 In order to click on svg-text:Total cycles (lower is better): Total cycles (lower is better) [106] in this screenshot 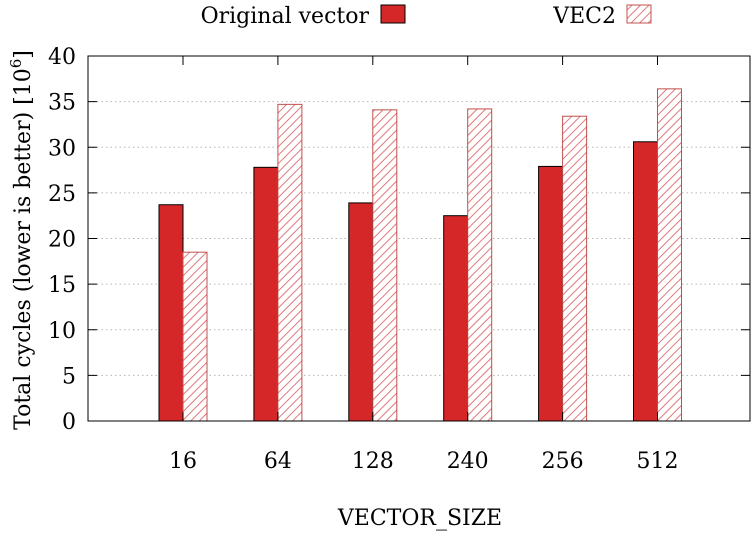, I will do `click(21, 240)`.